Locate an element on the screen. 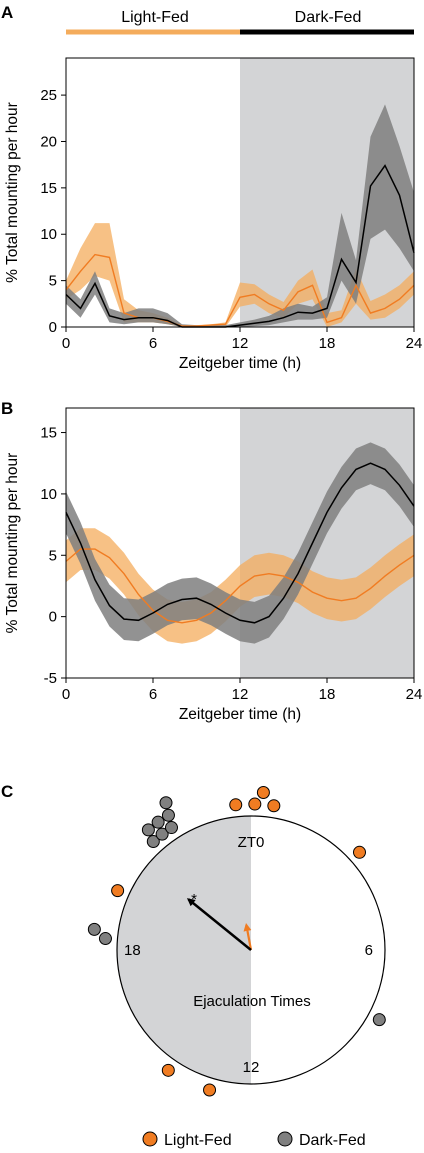  y-tick-label: -5 is located at coordinates (50, 678).